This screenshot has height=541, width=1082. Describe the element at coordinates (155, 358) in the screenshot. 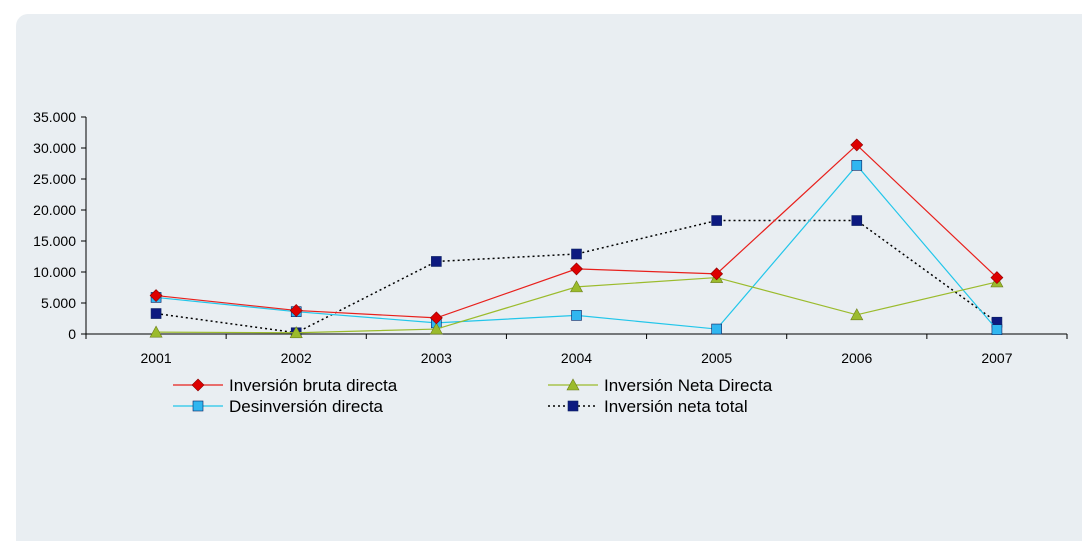

I see `x-tick-label: 2001` at that location.